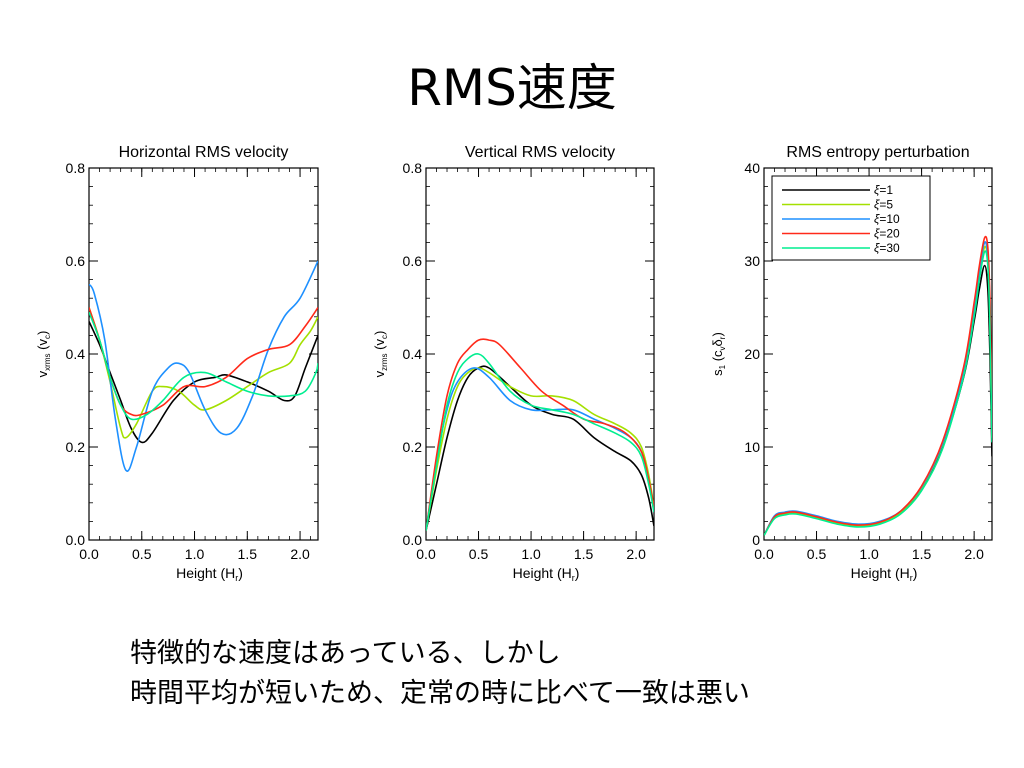 The image size is (1024, 768). What do you see at coordinates (440, 693) in the screenshot?
I see `caption-line-2: 時間平均が短いため、定常の時に比べて一致は悪い` at bounding box center [440, 693].